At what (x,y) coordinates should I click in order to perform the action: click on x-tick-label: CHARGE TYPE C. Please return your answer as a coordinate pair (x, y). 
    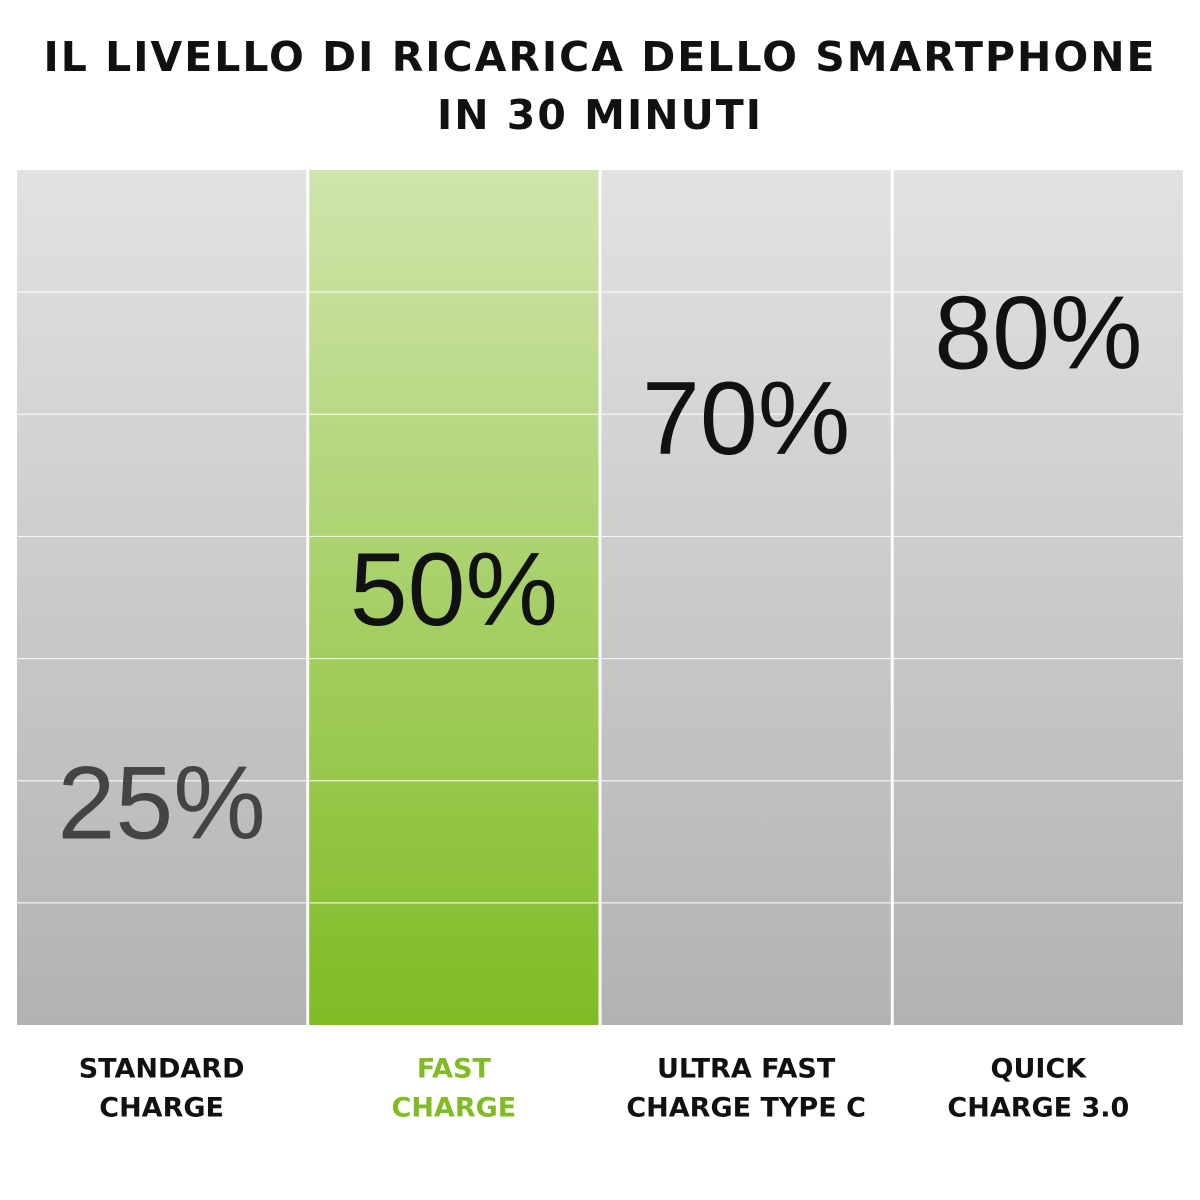
    Looking at the image, I should click on (746, 1108).